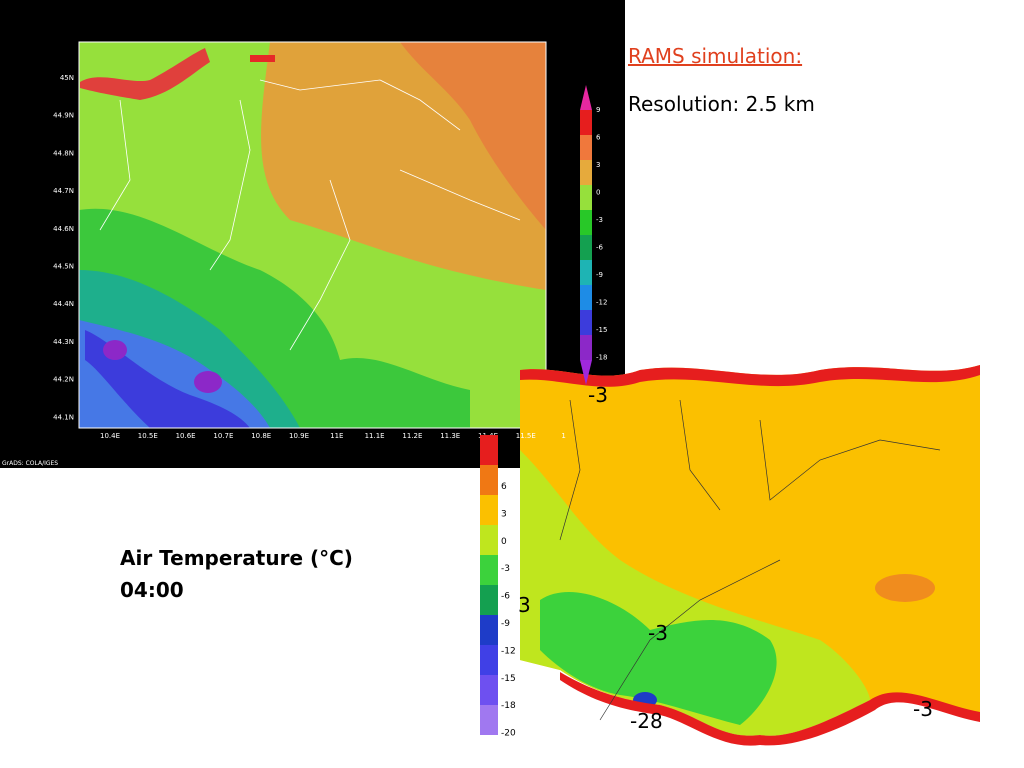 The width and height of the screenshot is (1024, 768). What do you see at coordinates (299, 436) in the screenshot?
I see `lon-label: 10.9E` at bounding box center [299, 436].